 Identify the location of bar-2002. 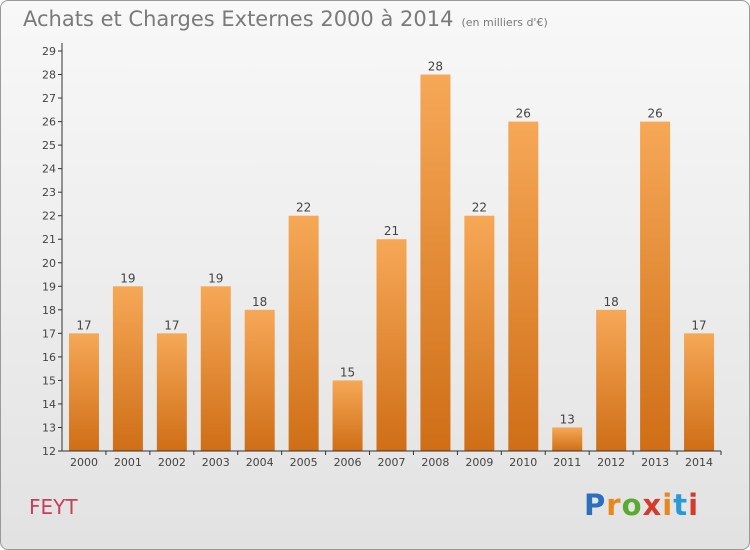
(171, 392).